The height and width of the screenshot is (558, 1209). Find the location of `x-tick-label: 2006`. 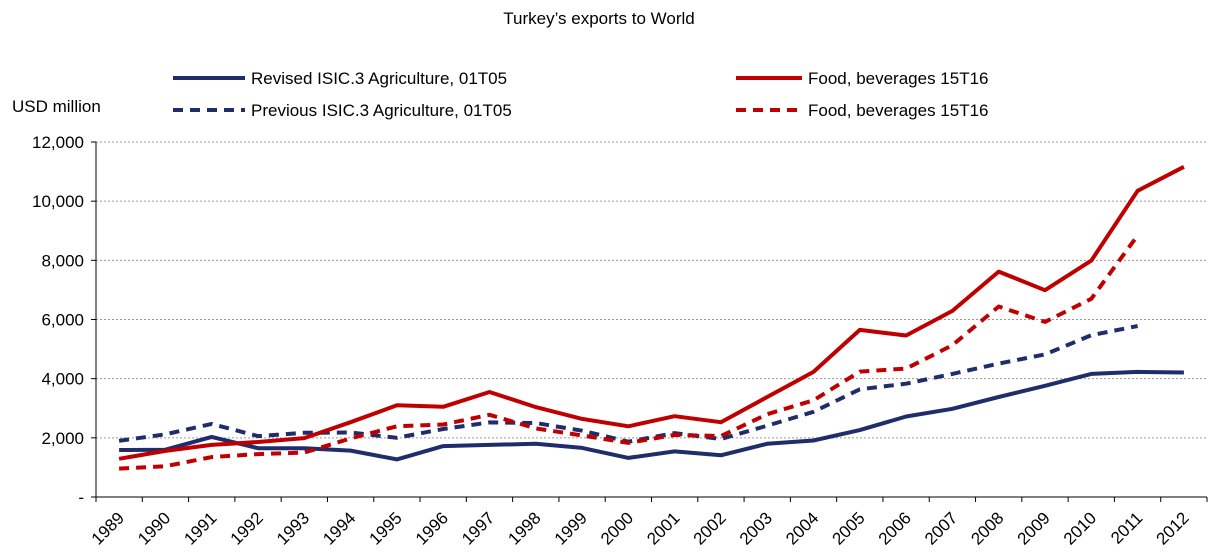

x-tick-label: 2006 is located at coordinates (895, 528).